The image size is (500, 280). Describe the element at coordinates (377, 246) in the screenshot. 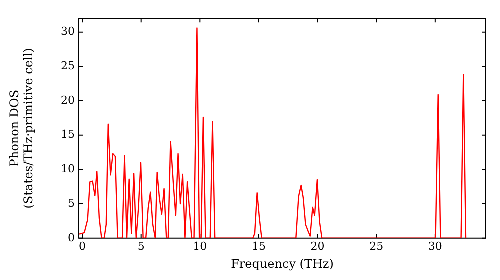

I see `x-tick-label: 25` at that location.